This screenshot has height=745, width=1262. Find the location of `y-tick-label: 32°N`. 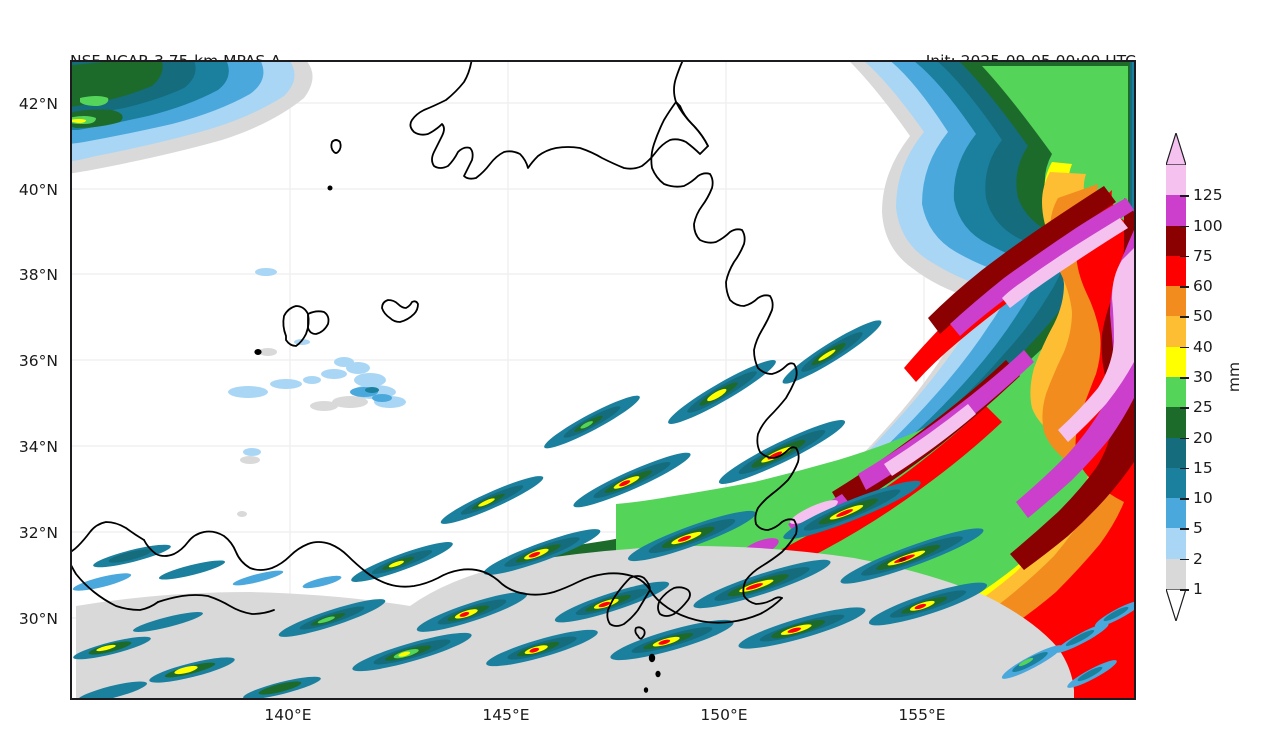

y-tick-label: 32°N is located at coordinates (38, 533).